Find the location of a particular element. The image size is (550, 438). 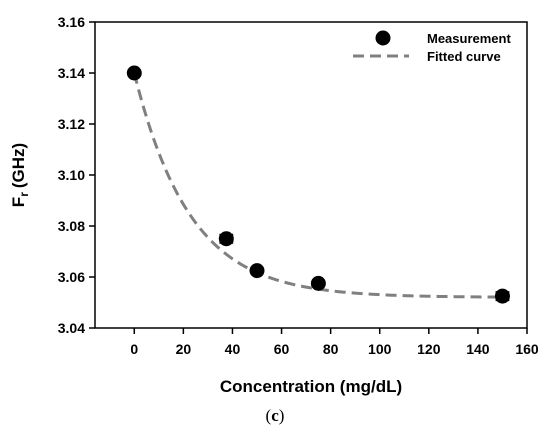

x-tick-label: 0 is located at coordinates (134, 349).